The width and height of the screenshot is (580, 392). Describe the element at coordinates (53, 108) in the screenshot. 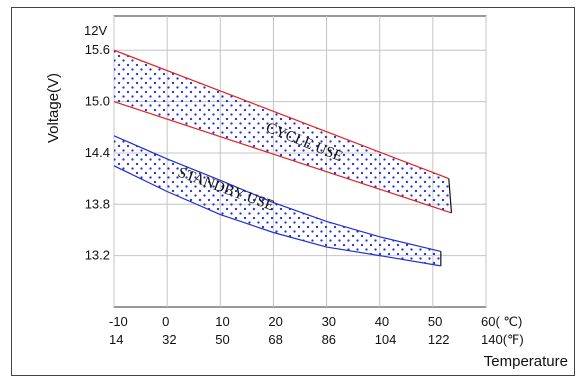

I see `y-axis-label: Voltage(V)` at that location.